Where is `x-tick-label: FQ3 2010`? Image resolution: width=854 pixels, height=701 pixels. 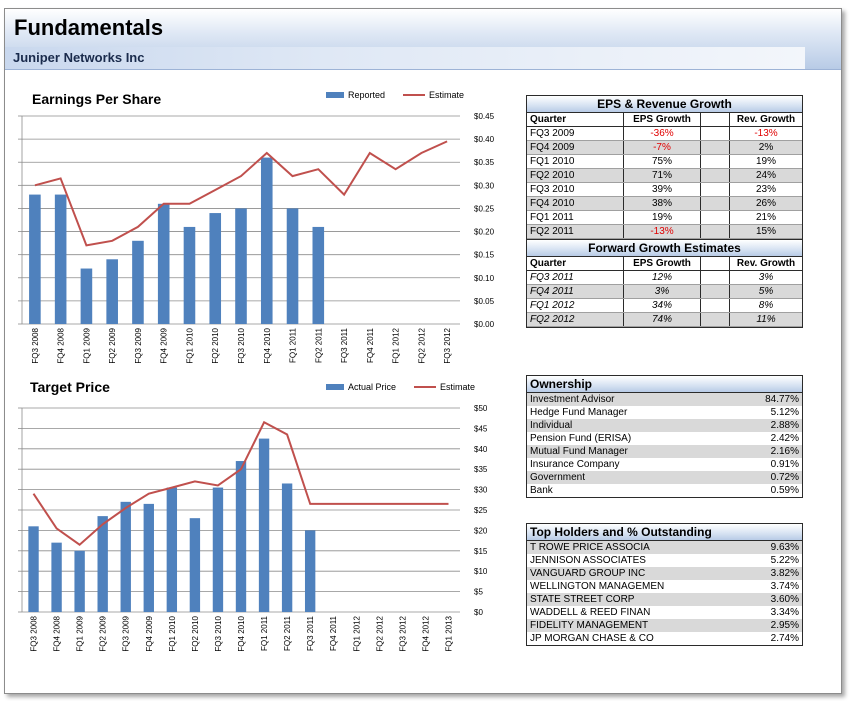 x-tick-label: FQ3 2010 is located at coordinates (241, 345).